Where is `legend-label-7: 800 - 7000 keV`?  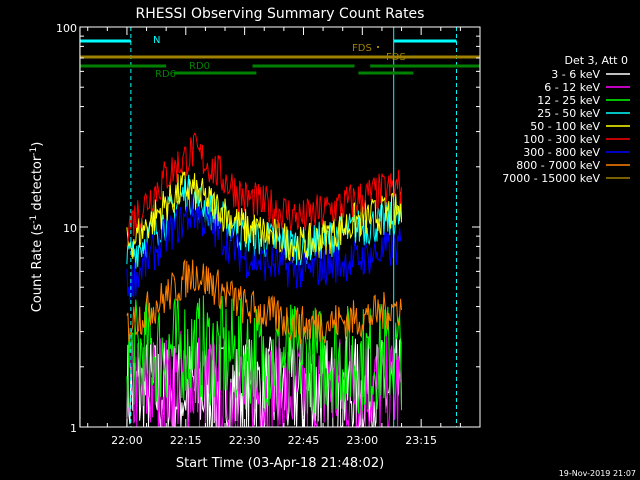
legend-label-7: 800 - 7000 keV is located at coordinates (558, 165).